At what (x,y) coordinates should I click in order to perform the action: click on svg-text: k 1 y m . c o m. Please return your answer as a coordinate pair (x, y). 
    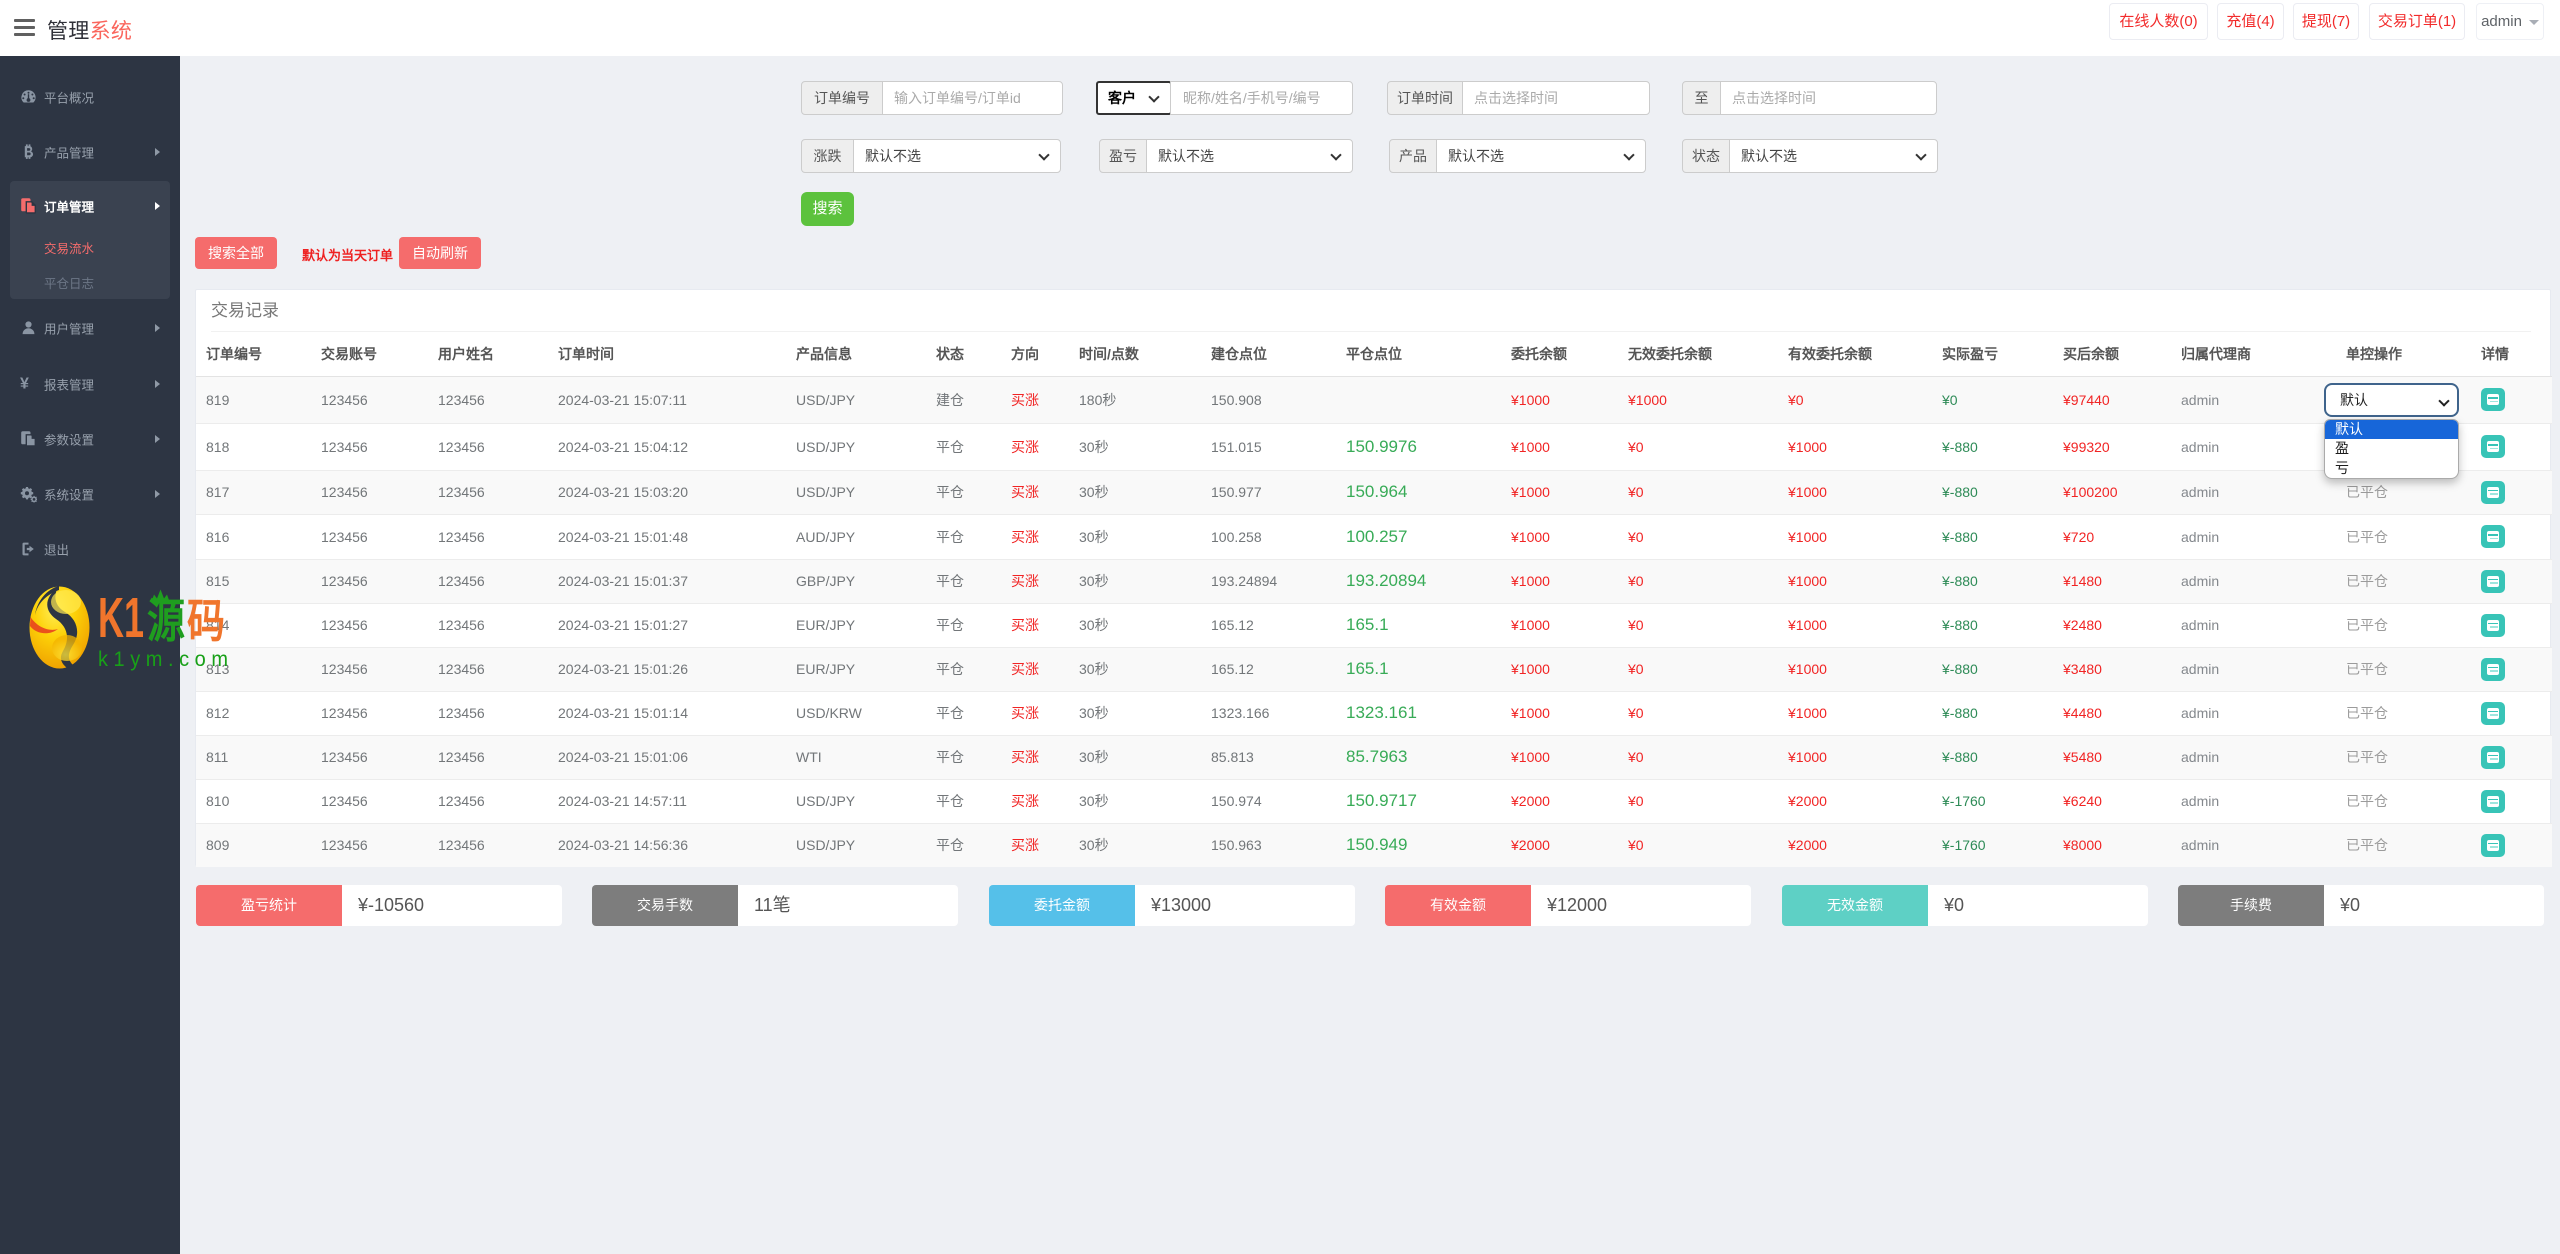
    Looking at the image, I should click on (163, 659).